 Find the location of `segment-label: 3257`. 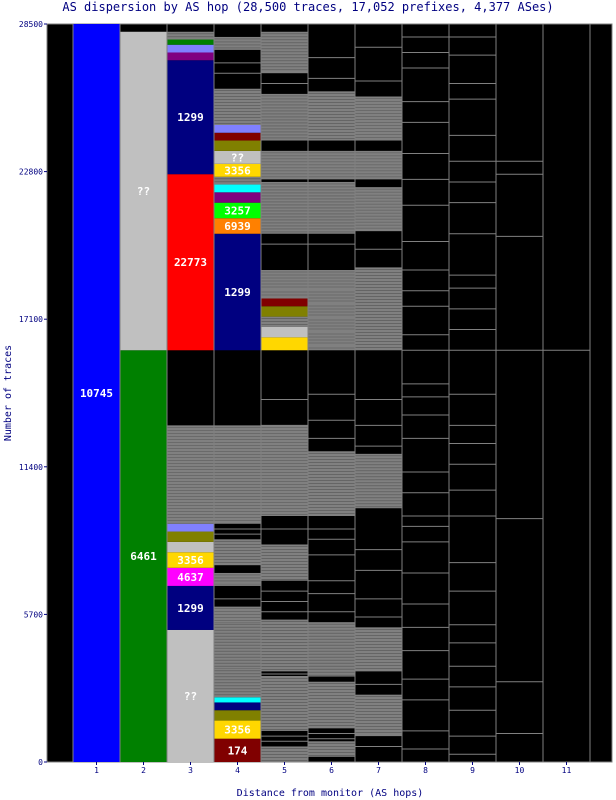

segment-label: 3257 is located at coordinates (237, 210).